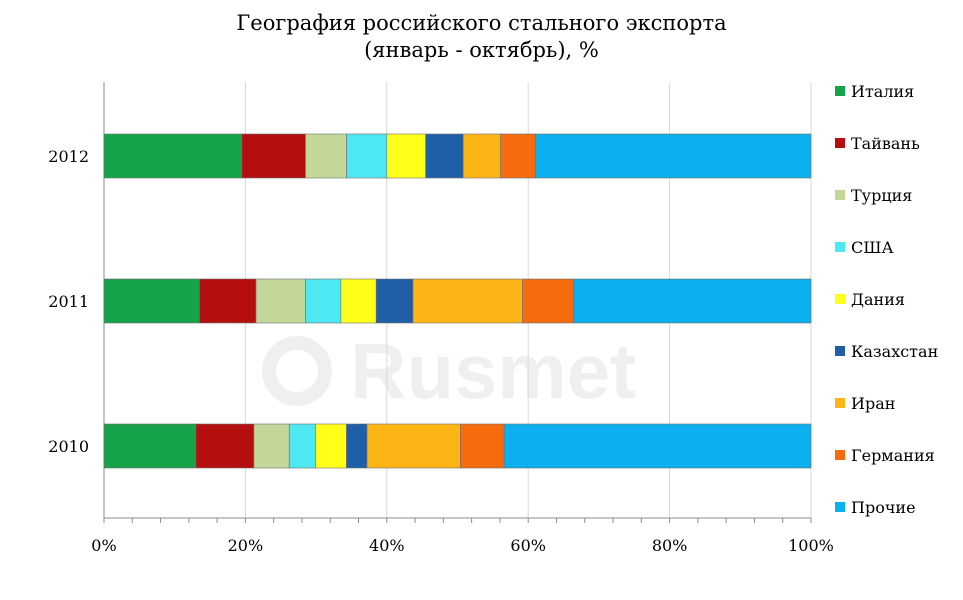 The image size is (963, 600). I want to click on legend-item: Иран, so click(865, 403).